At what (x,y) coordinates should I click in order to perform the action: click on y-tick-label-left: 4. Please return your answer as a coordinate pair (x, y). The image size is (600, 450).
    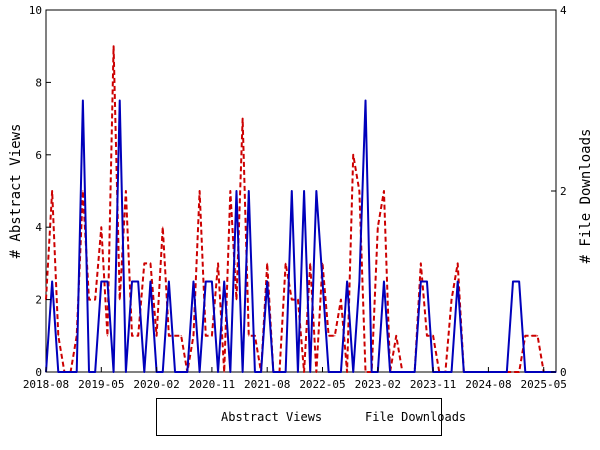
    Looking at the image, I should click on (38, 227).